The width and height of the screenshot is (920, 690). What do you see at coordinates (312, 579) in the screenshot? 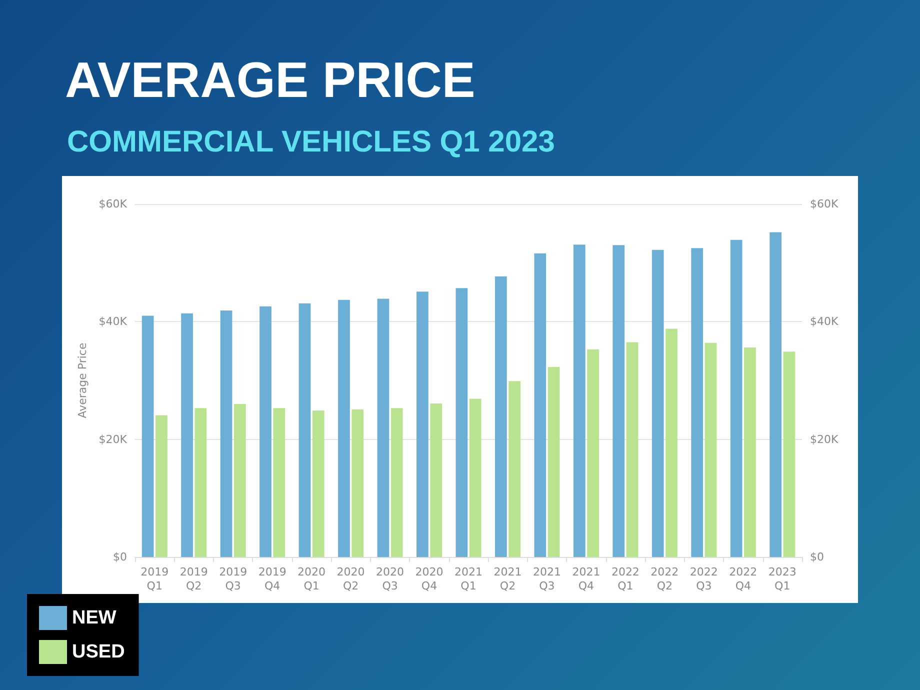
I see `x-tick-label: 2020 Q1` at bounding box center [312, 579].